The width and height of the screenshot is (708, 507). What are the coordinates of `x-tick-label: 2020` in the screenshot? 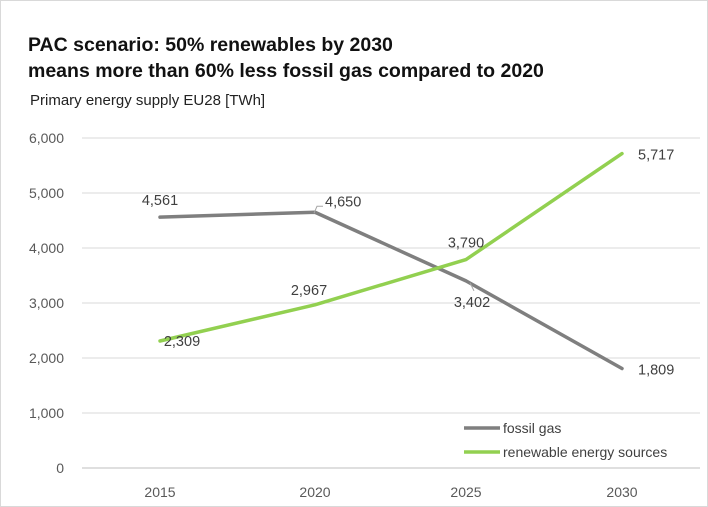 It's located at (314, 492).